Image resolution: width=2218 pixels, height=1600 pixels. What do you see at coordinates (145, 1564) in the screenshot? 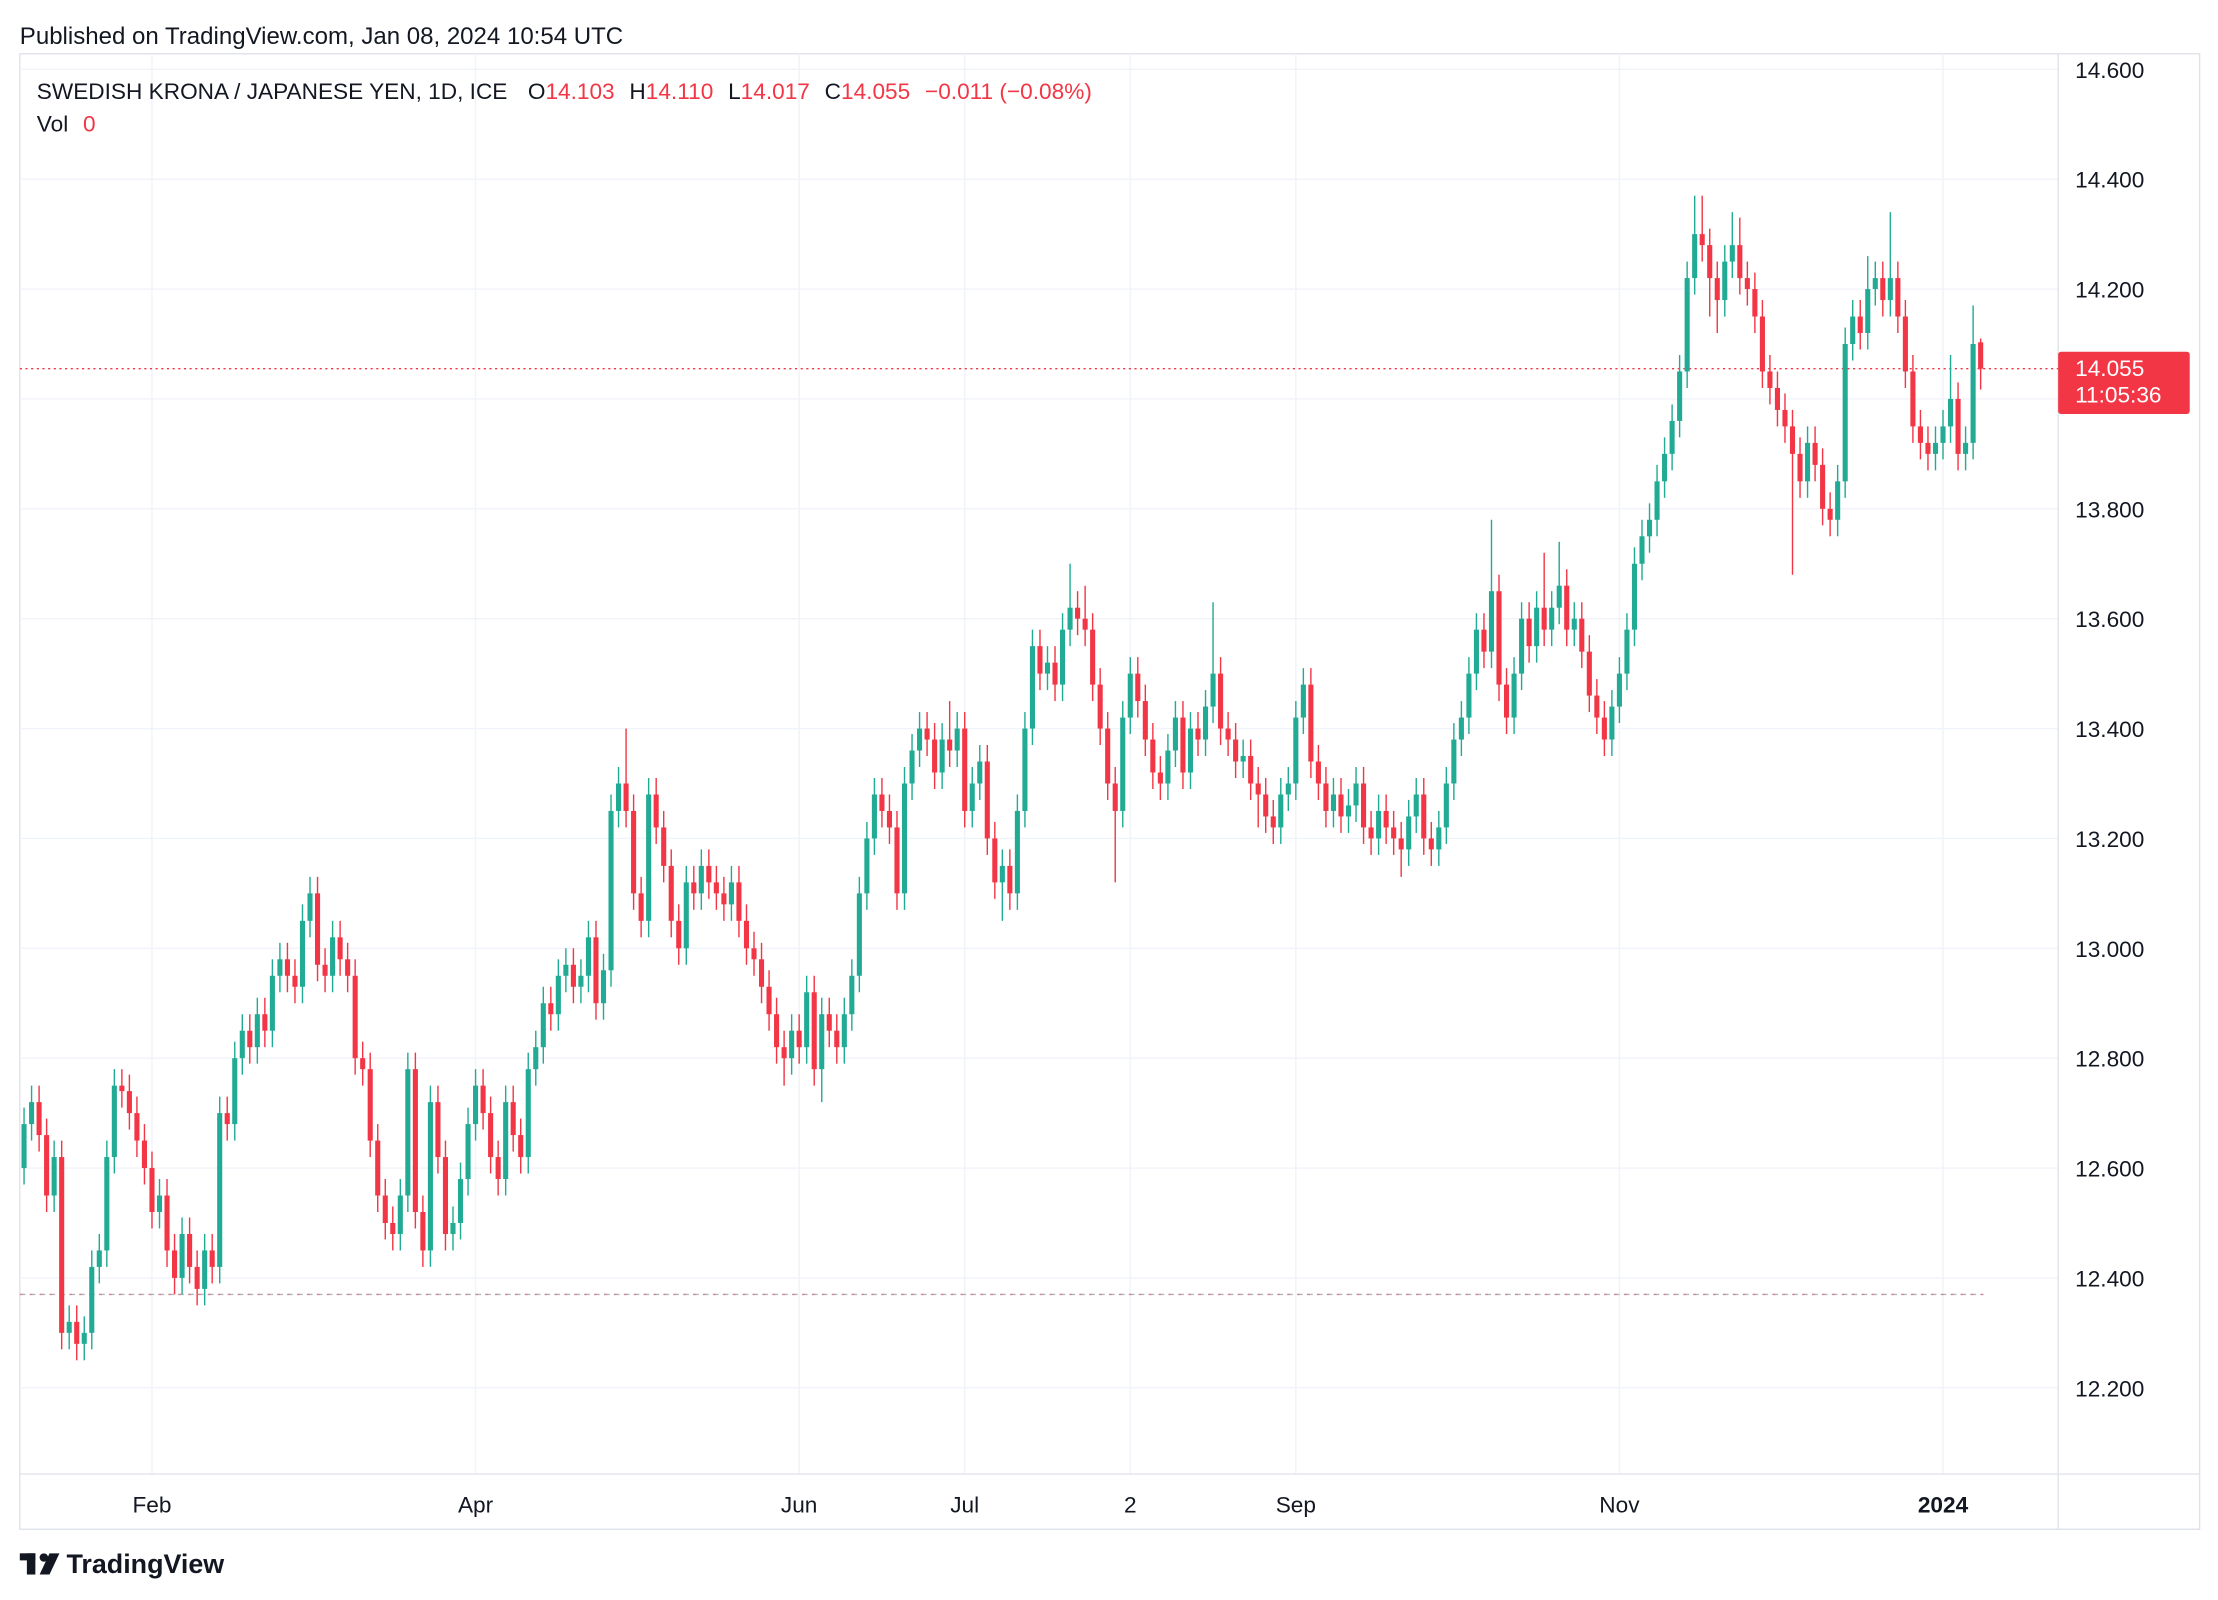
I see `tradingview-brand-text: TradingView` at bounding box center [145, 1564].